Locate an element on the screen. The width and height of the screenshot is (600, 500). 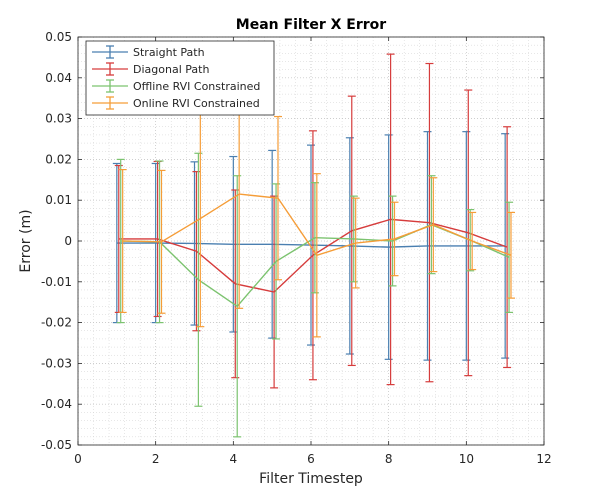
y-tick-label: 0.04 is located at coordinates (58, 78).